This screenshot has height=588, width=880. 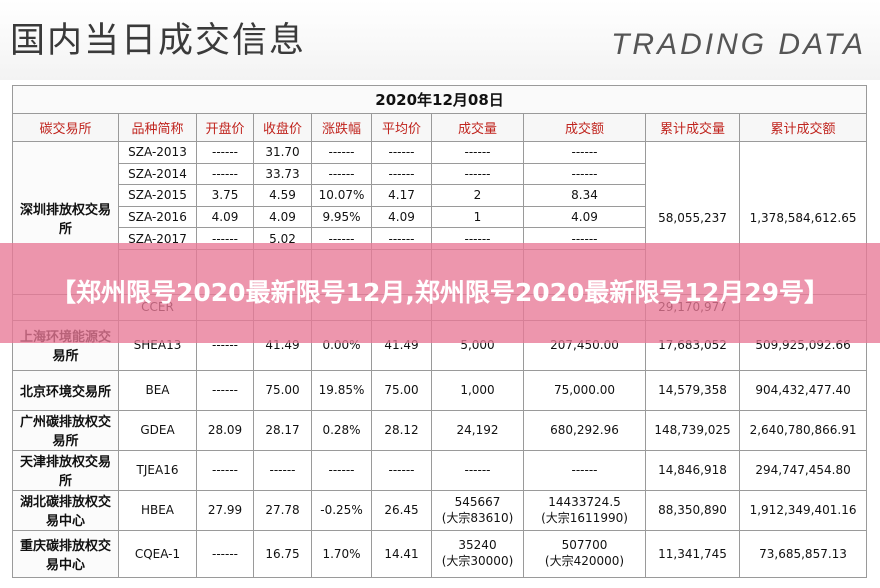 What do you see at coordinates (477, 127) in the screenshot?
I see `column-header: 成交量` at bounding box center [477, 127].